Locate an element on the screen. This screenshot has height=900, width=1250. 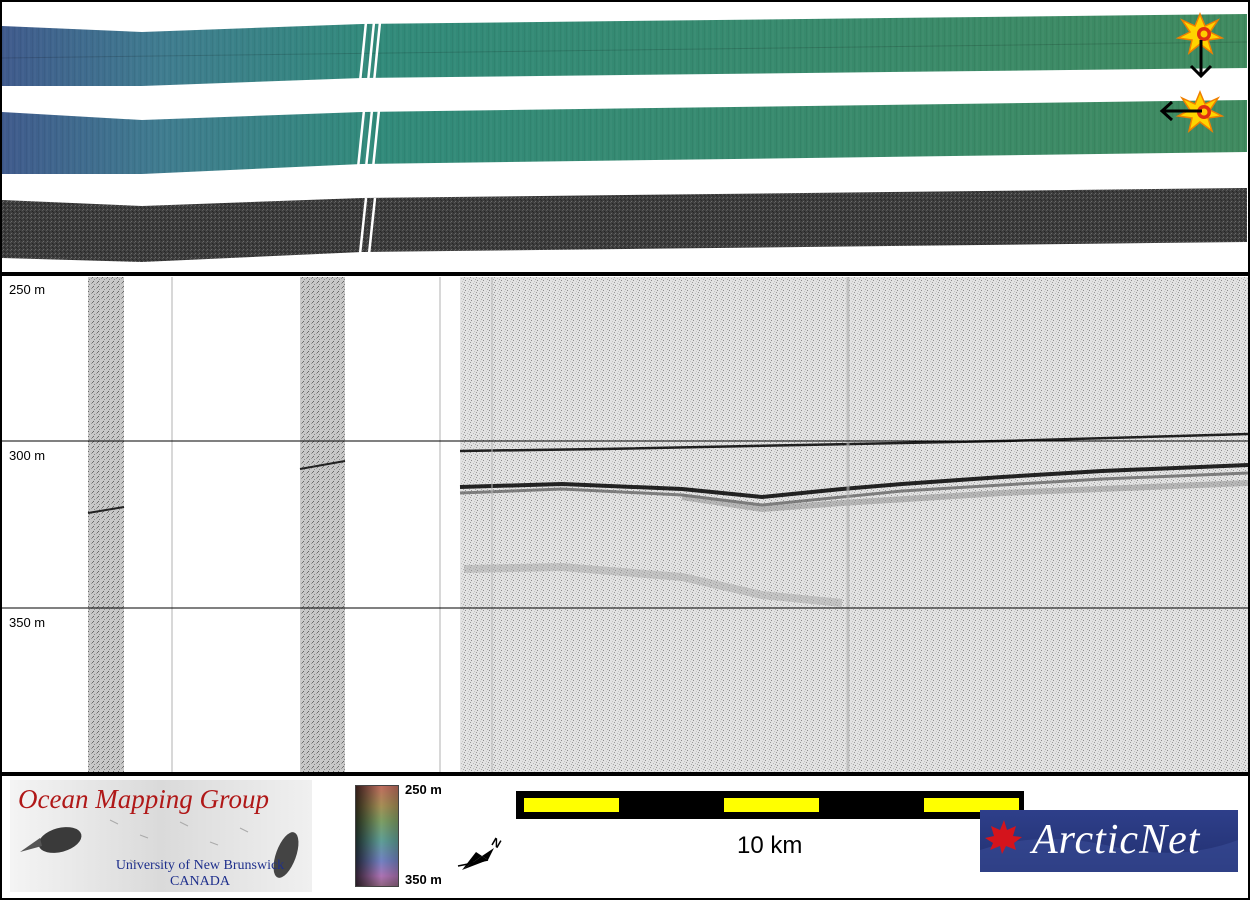
scale-label: 10 km is located at coordinates (770, 845).